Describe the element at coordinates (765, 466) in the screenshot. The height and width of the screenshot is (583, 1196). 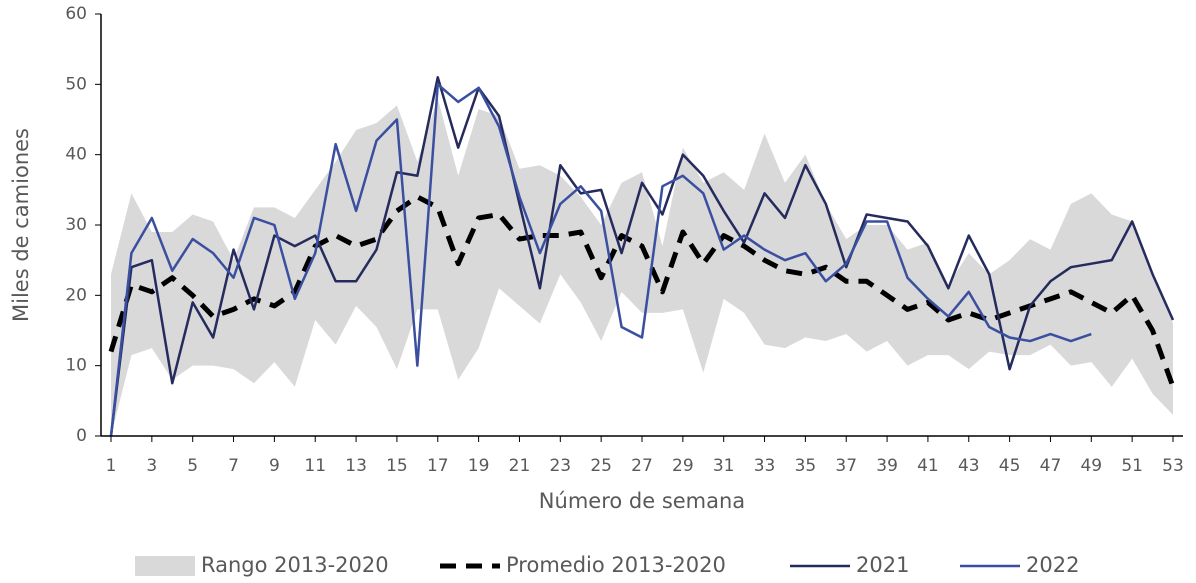
I see `x-tick-label: 33` at that location.